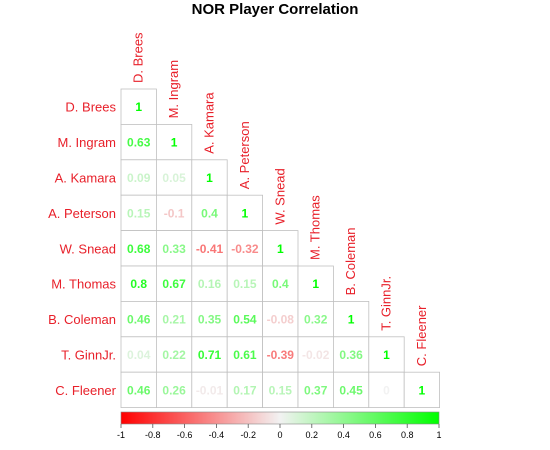  Describe the element at coordinates (210, 320) in the screenshot. I see `cell-value: 0.35` at that location.